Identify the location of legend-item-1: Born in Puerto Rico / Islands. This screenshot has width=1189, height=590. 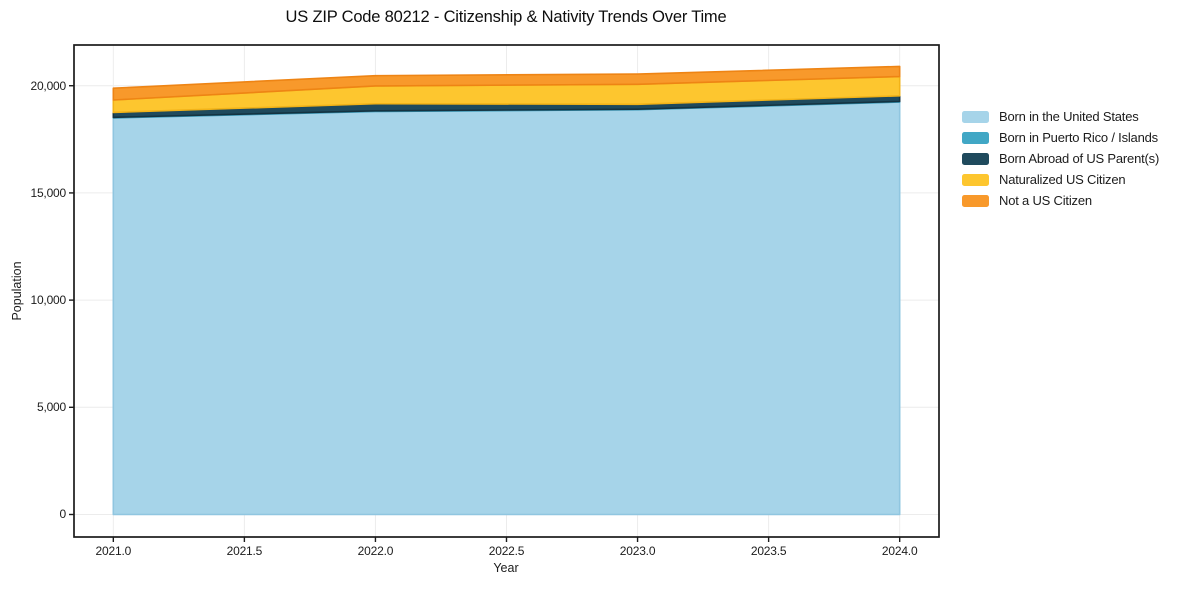
(1060, 137).